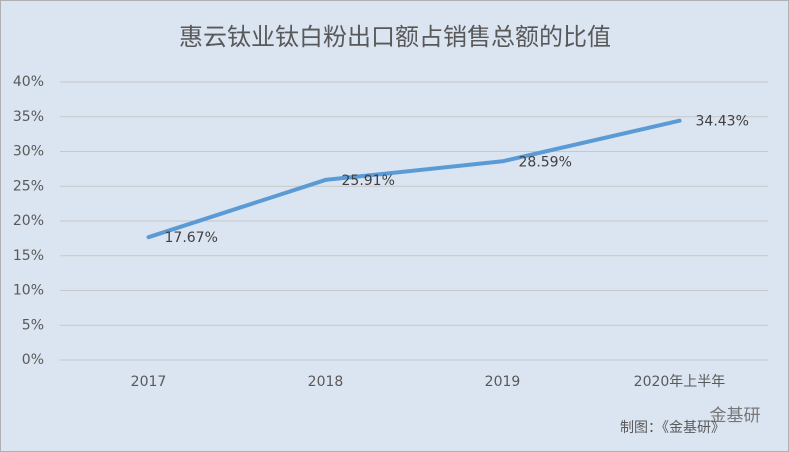  Describe the element at coordinates (33, 325) in the screenshot. I see `y-tick-label: 5%` at that location.